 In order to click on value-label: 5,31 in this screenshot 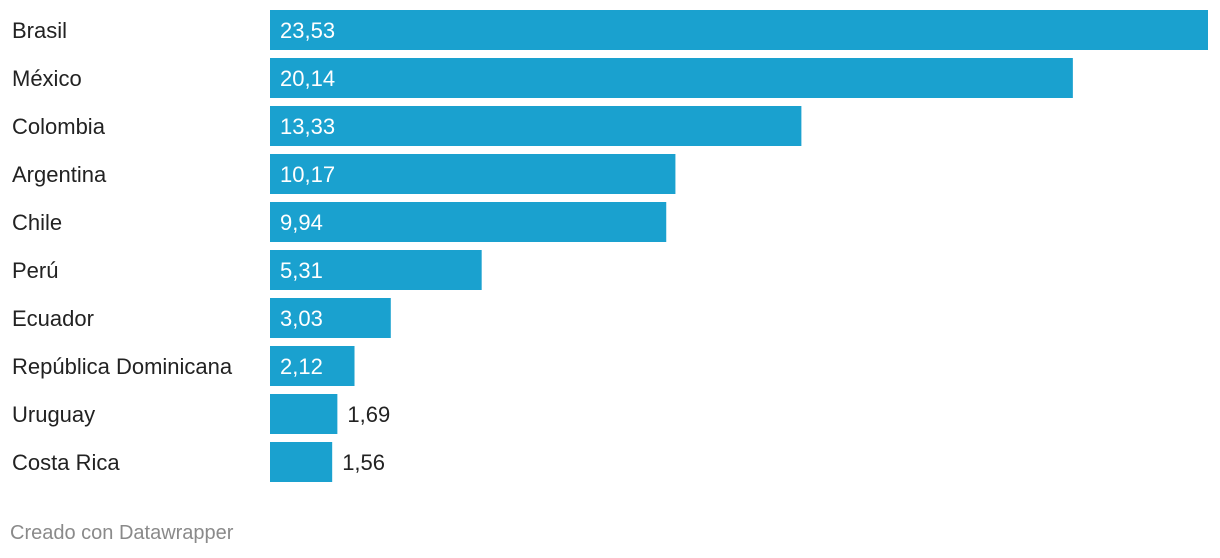, I will do `click(301, 270)`.